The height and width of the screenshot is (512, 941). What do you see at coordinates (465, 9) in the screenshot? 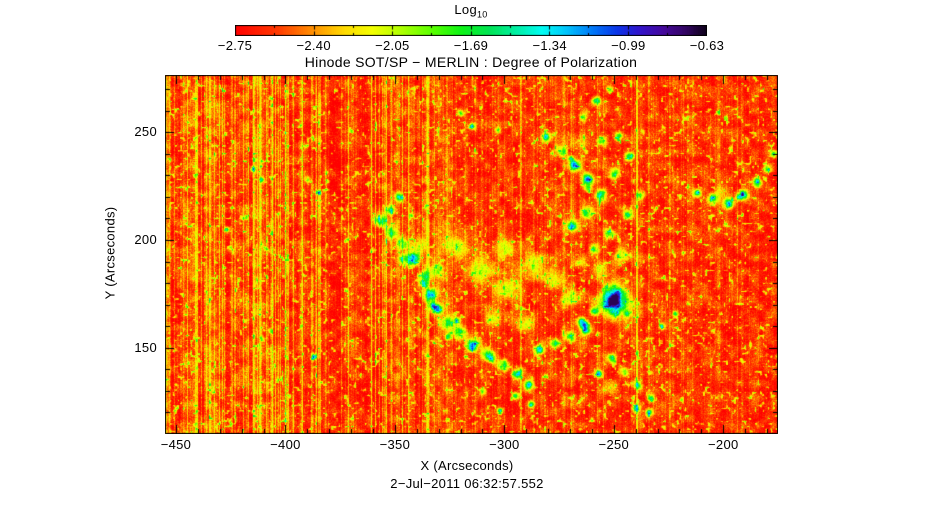
I see `colorbar-title-main: Log` at bounding box center [465, 9].